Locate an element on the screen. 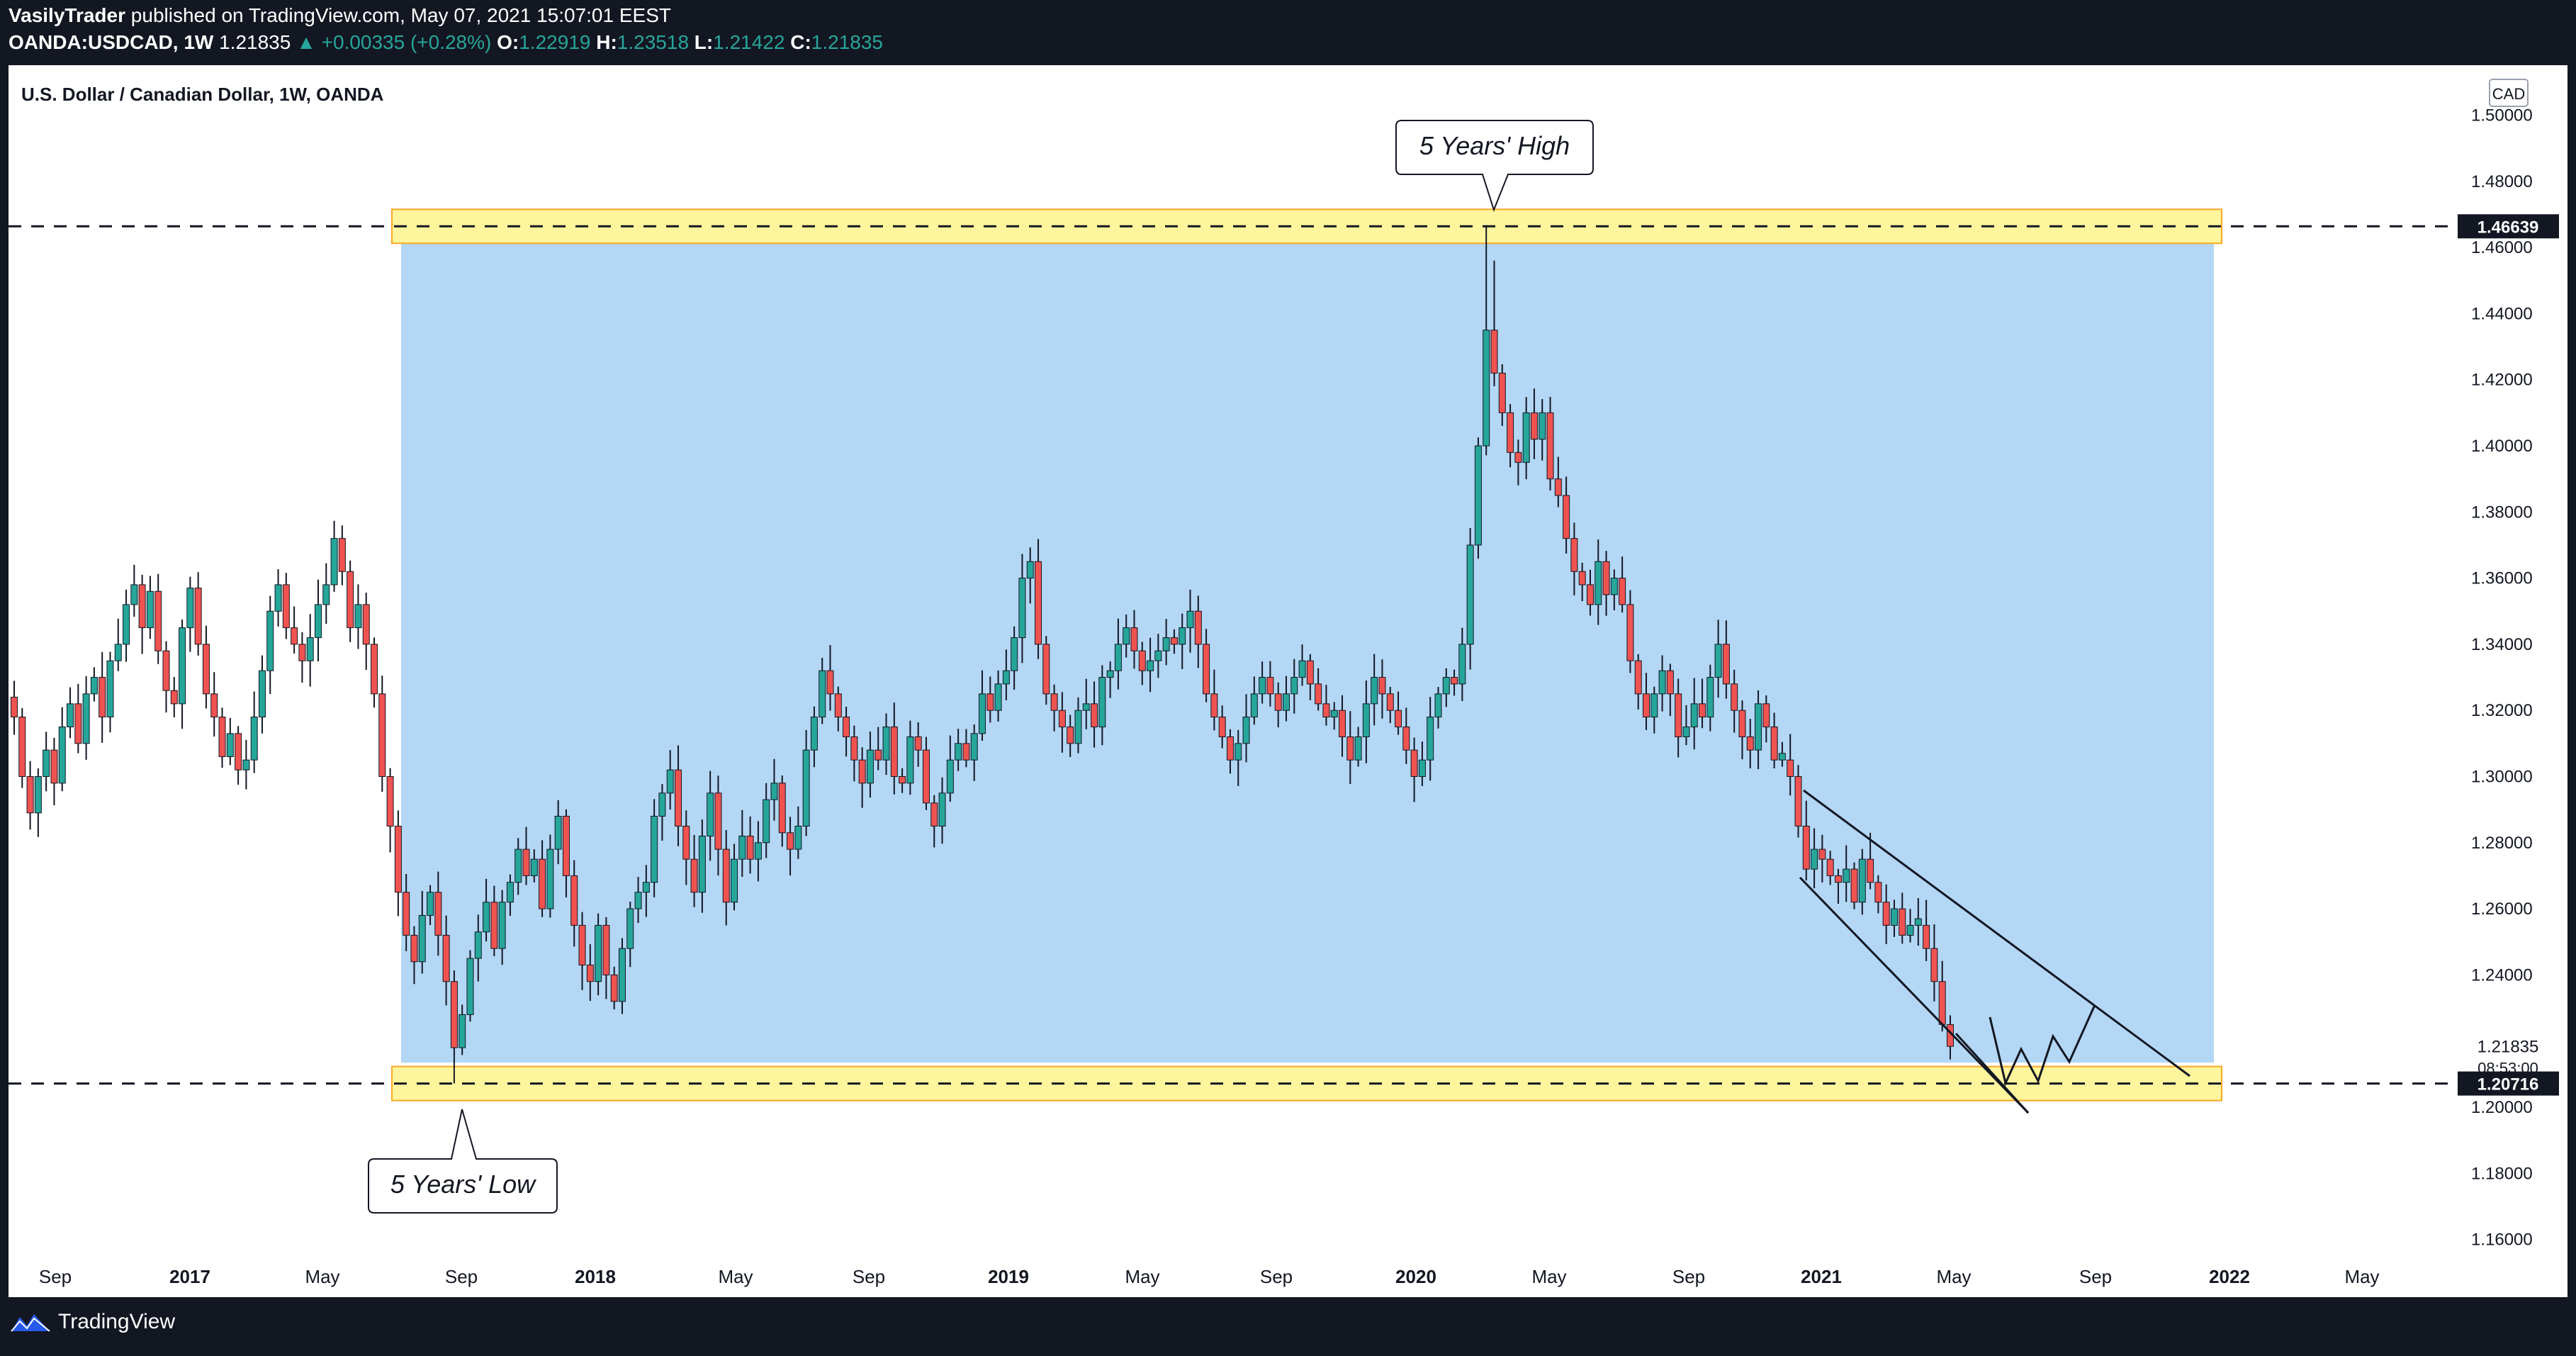 This screenshot has height=1356, width=2576. price-tick-label: 1.28000 is located at coordinates (2502, 843).